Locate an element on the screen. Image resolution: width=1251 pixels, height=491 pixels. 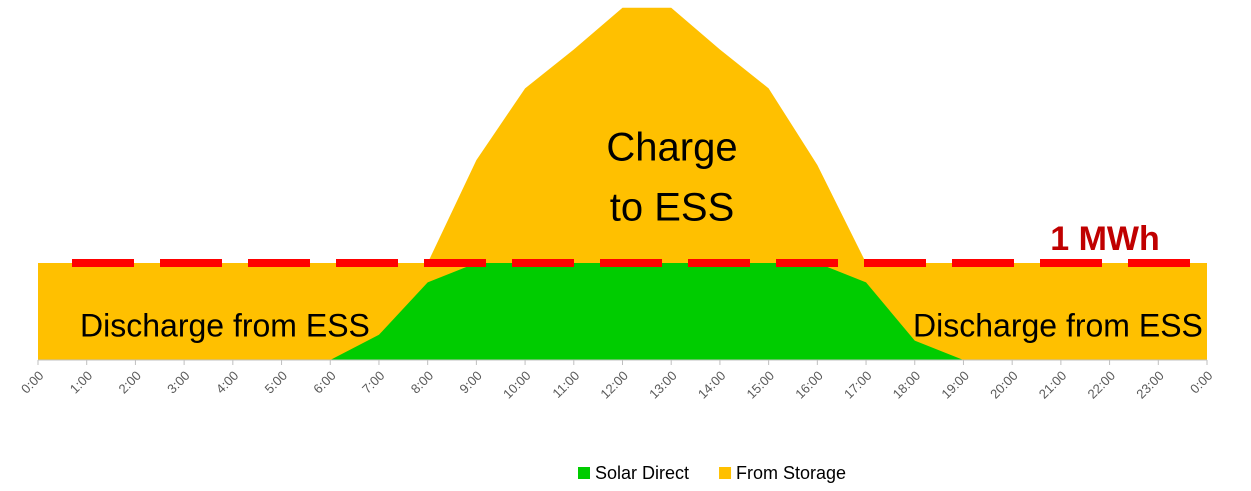
legend-label: From Storage is located at coordinates (791, 473).